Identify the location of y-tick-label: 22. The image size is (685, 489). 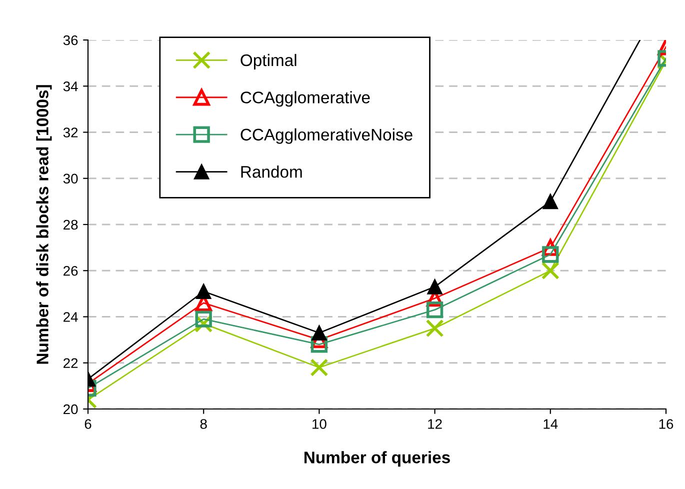
(71, 363).